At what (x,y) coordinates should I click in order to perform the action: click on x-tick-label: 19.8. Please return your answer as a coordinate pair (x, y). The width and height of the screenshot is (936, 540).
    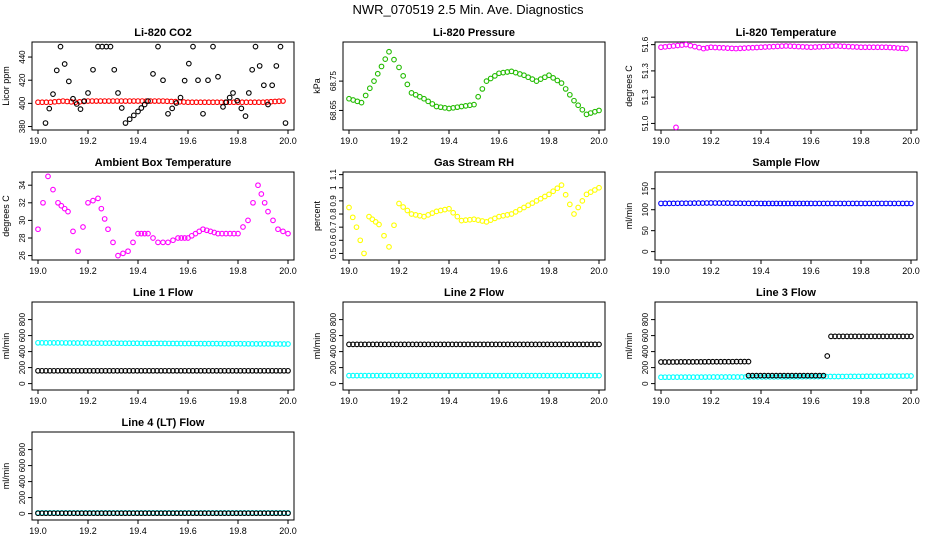
    Looking at the image, I should click on (238, 271).